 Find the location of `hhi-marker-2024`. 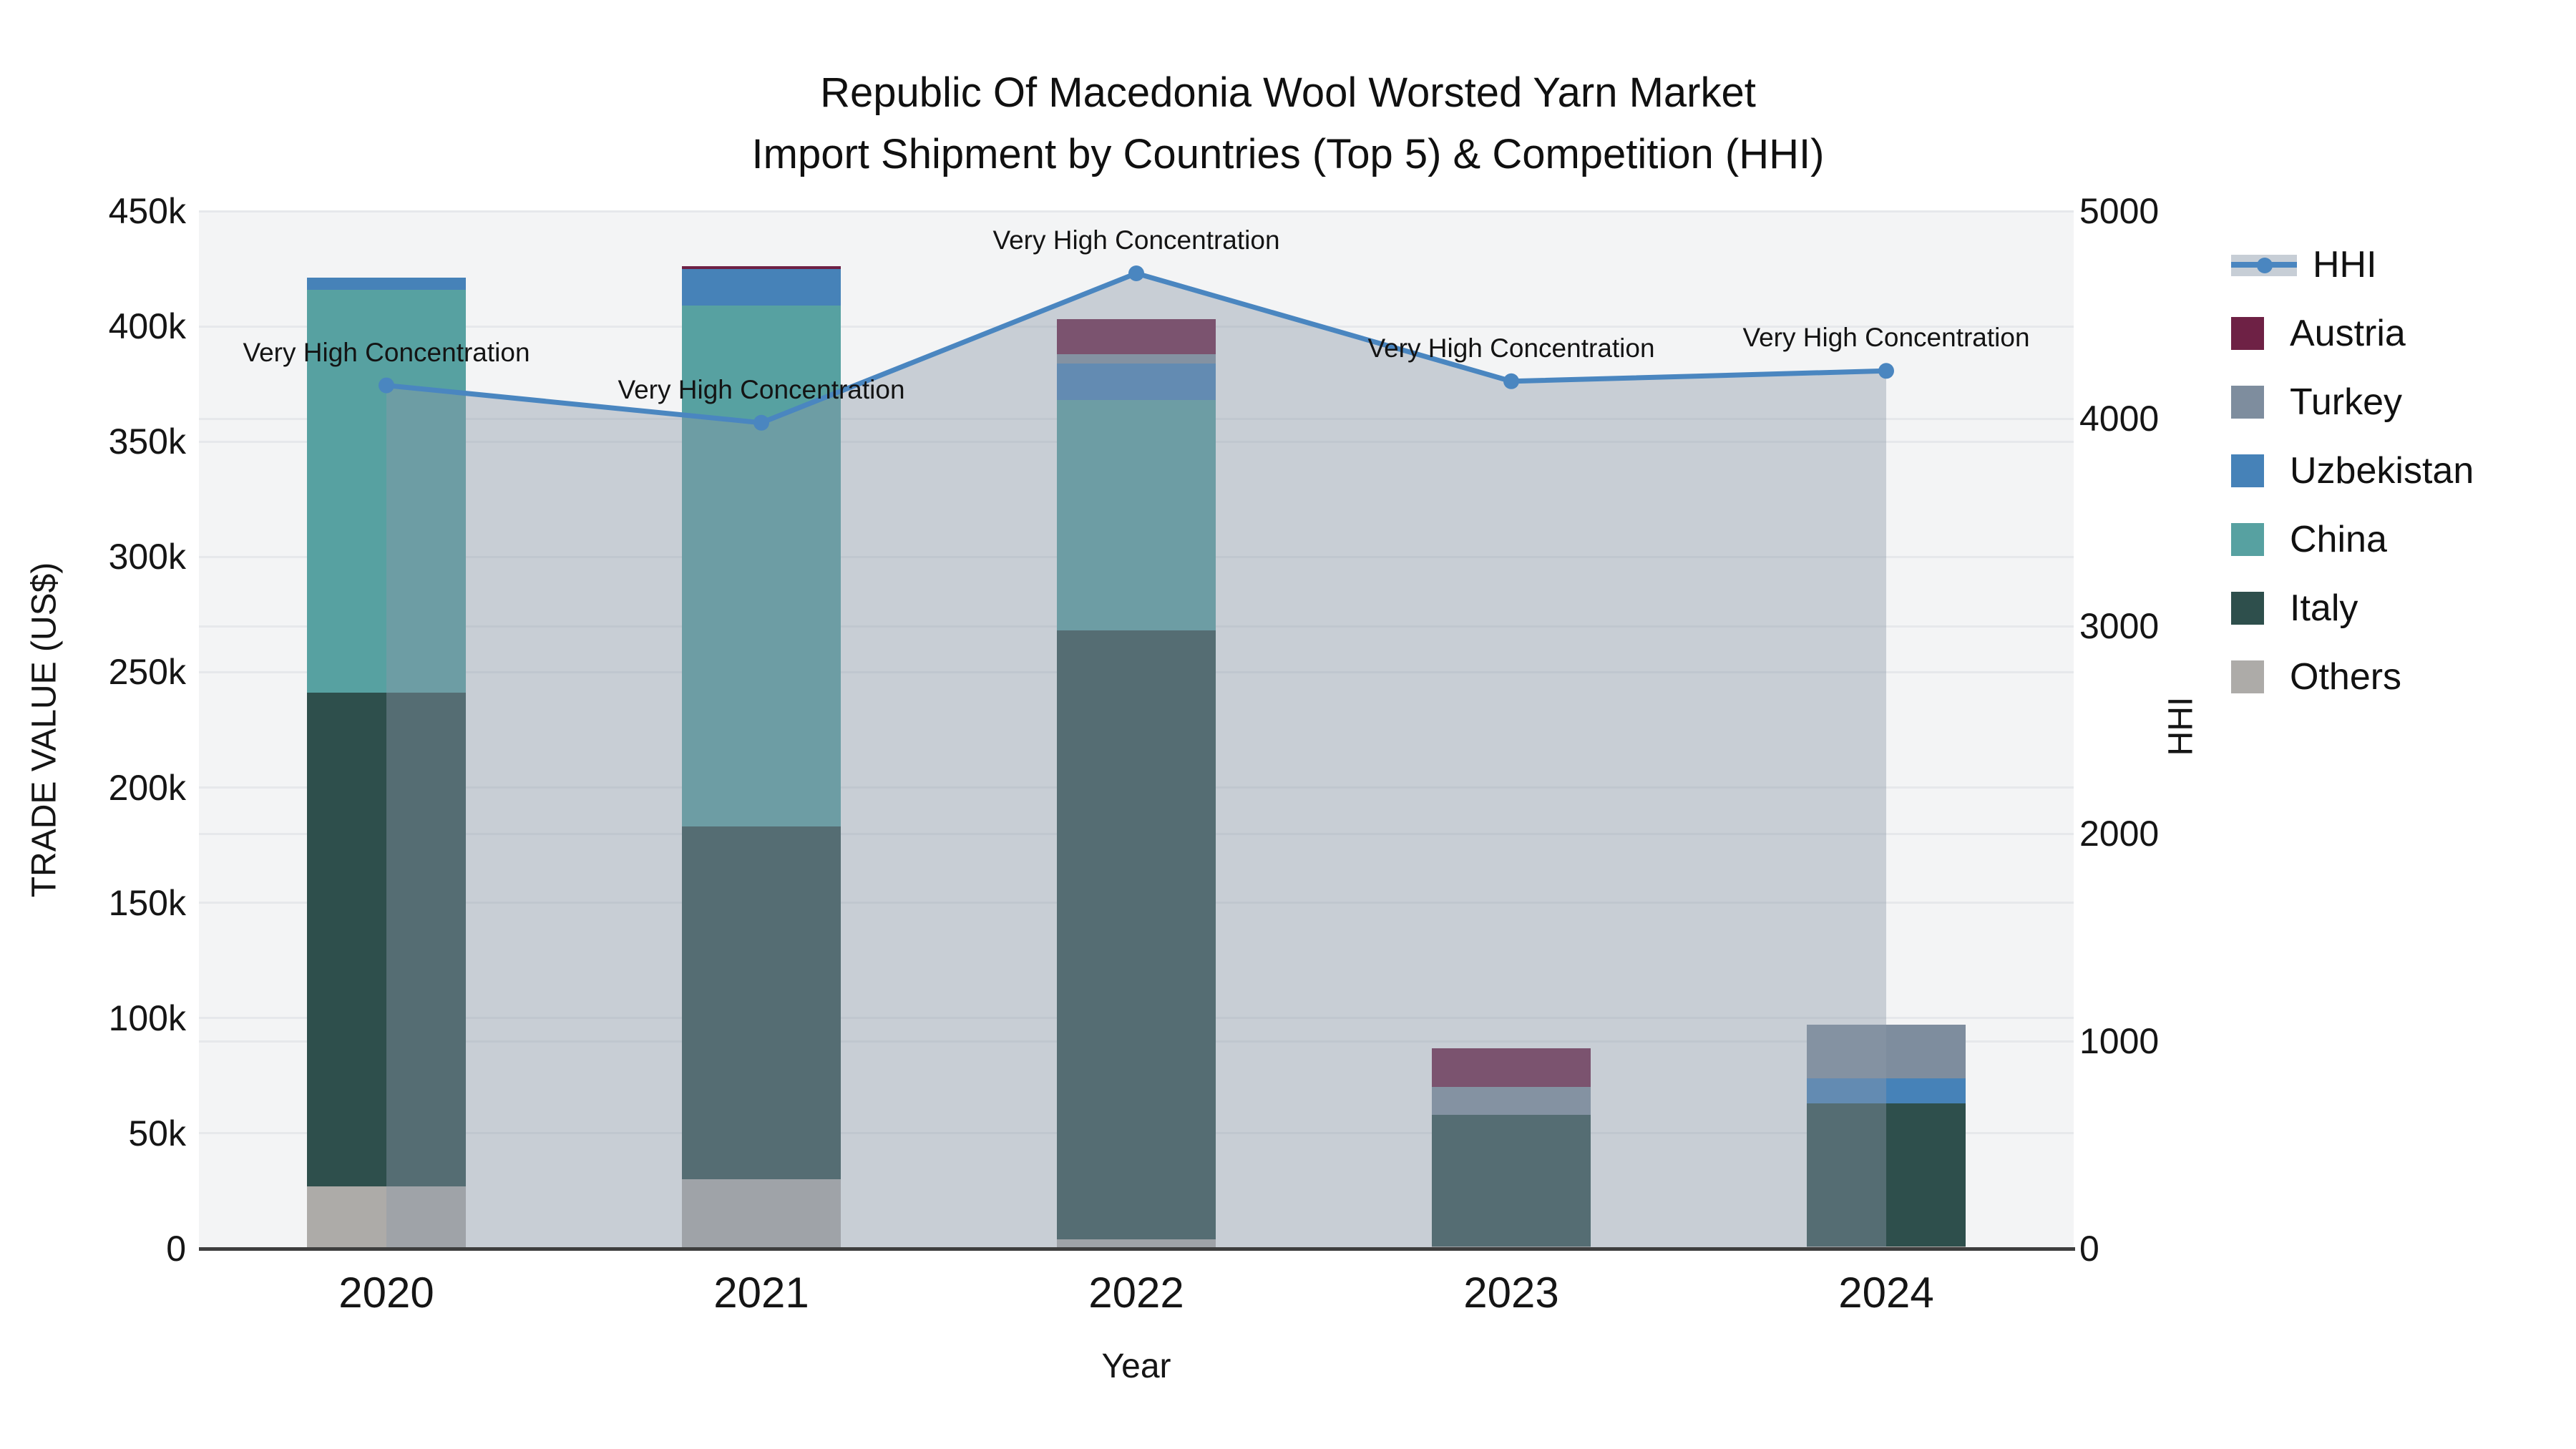

hhi-marker-2024 is located at coordinates (1886, 371).